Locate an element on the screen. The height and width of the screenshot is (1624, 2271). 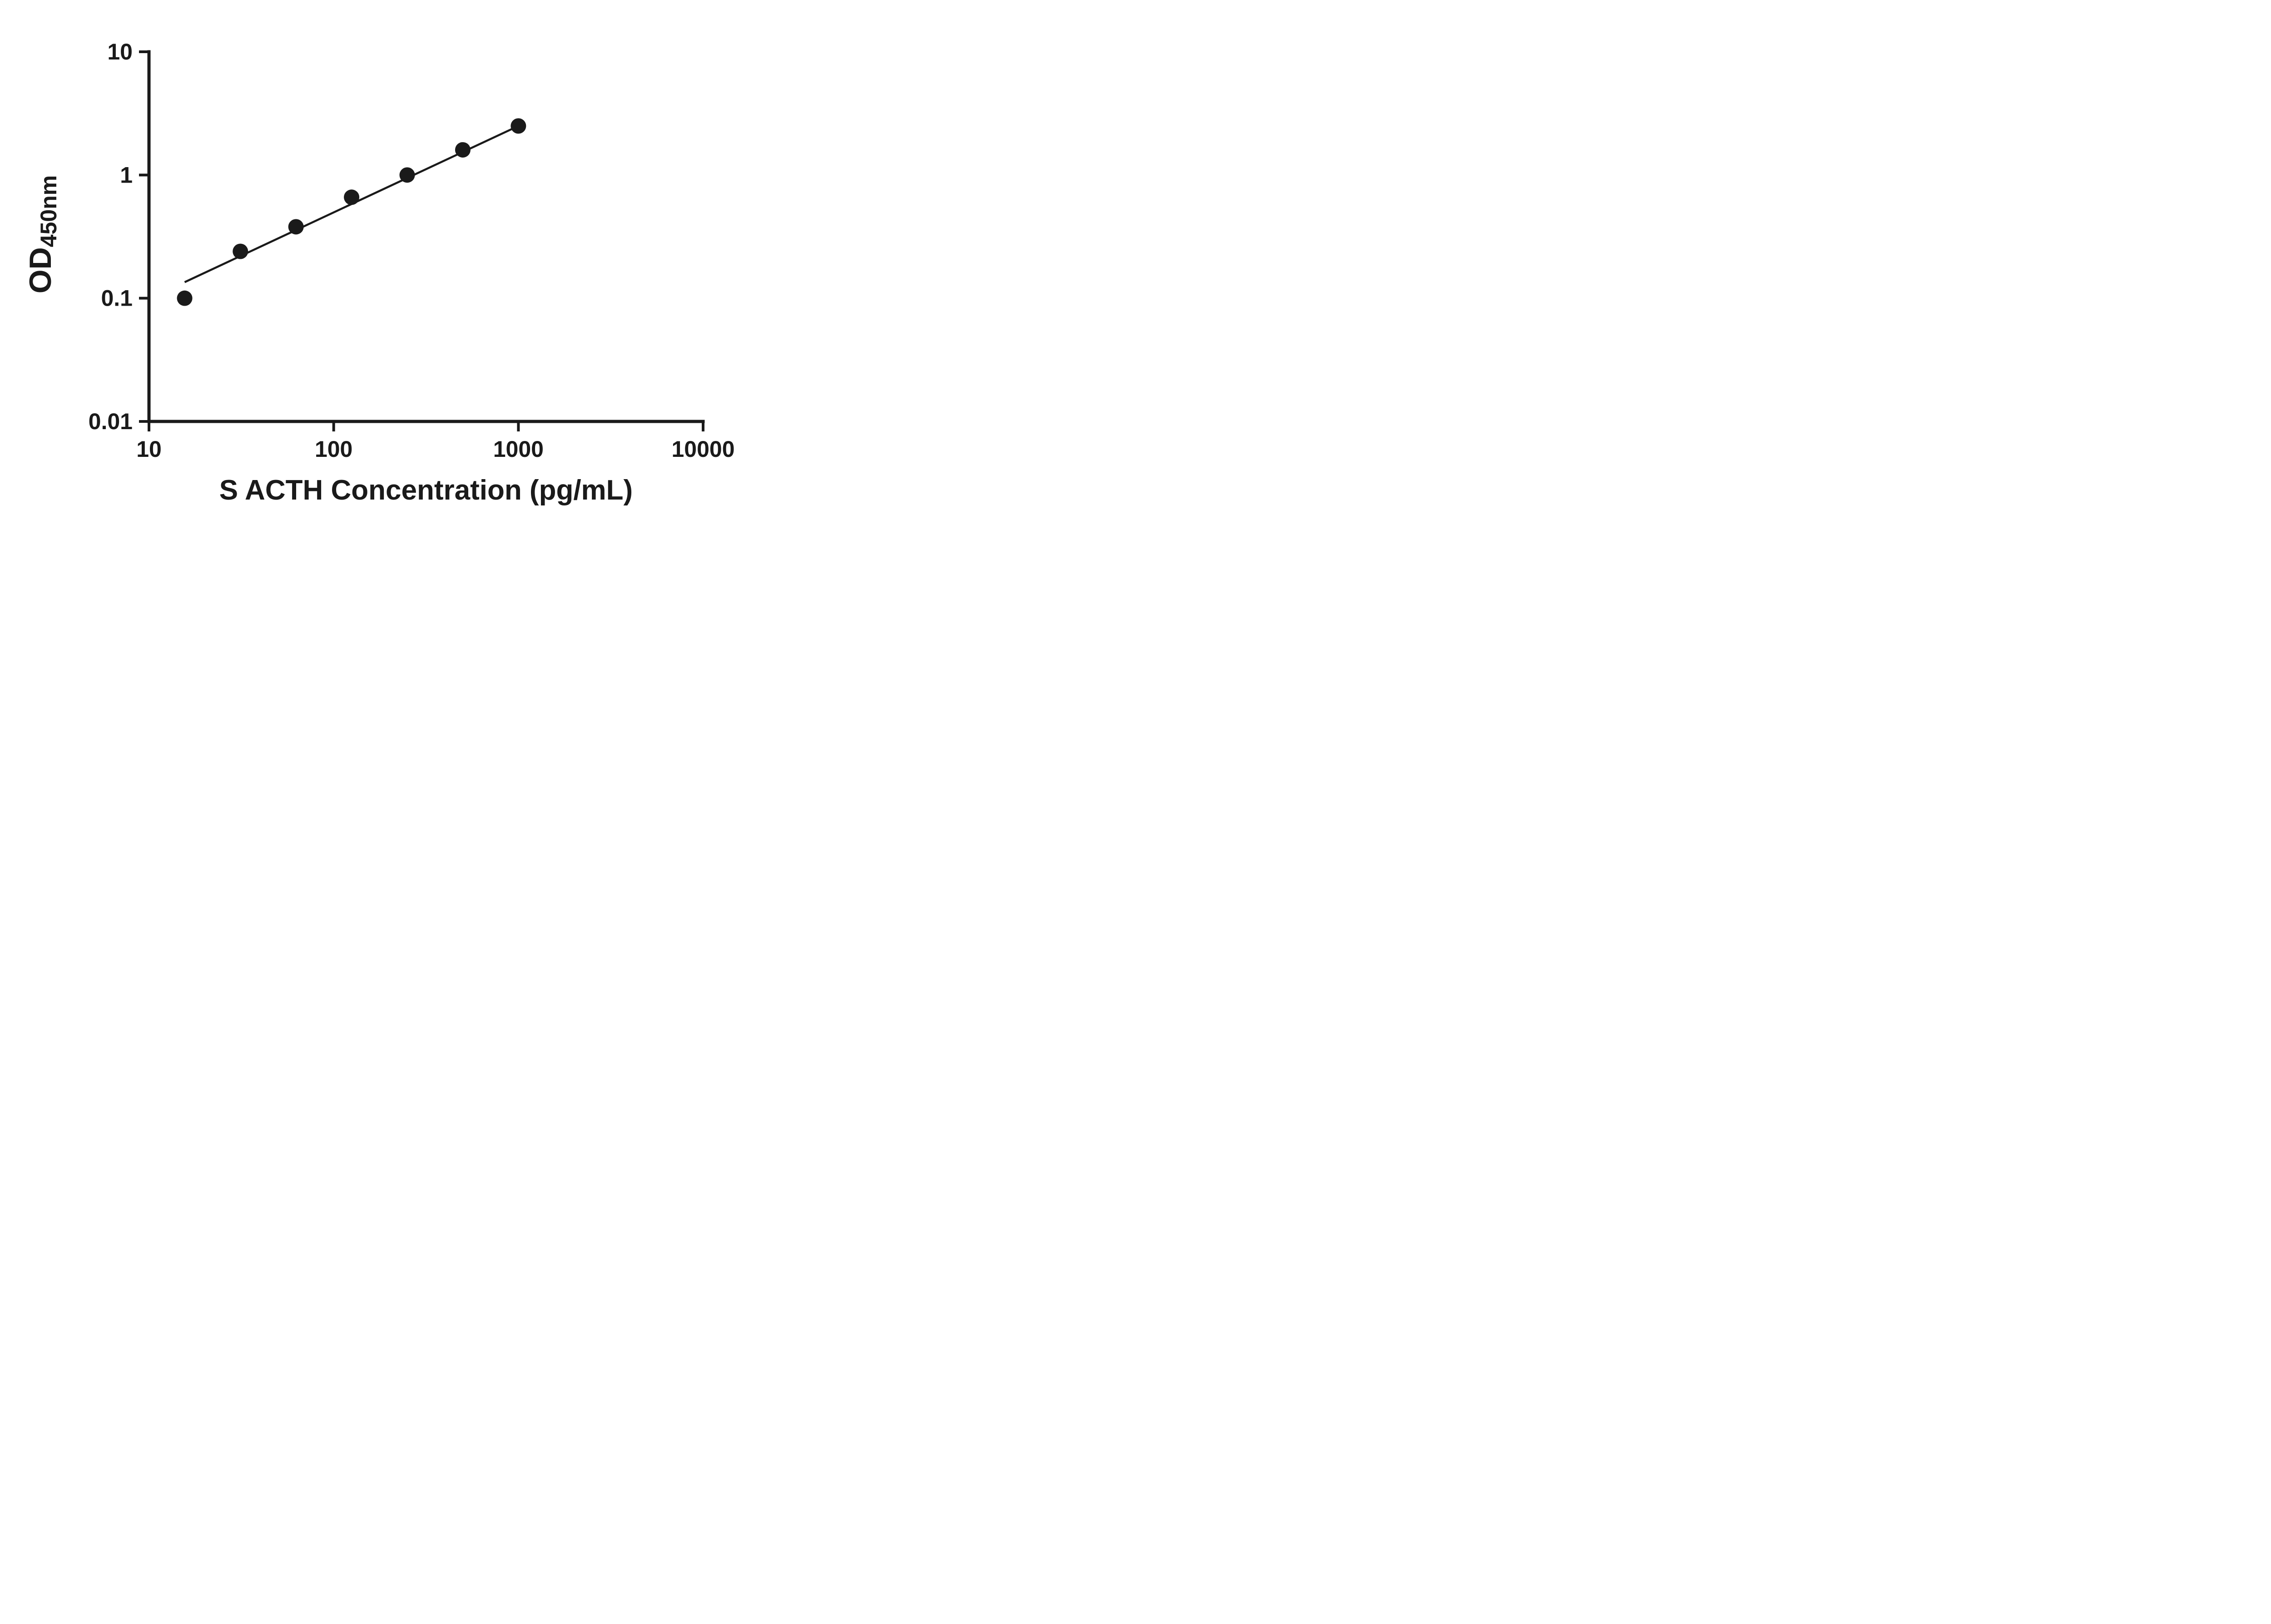
x-tick-label: 100 is located at coordinates (333, 449).